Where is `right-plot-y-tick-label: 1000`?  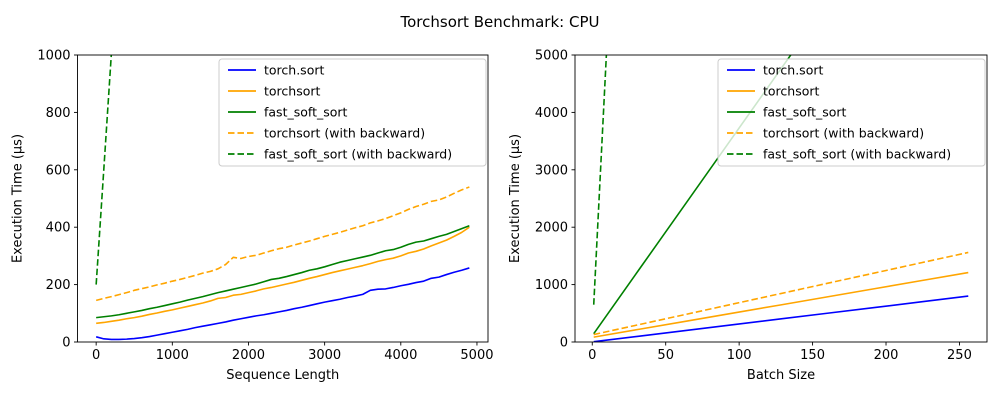
right-plot-y-tick-label: 1000 is located at coordinates (551, 285).